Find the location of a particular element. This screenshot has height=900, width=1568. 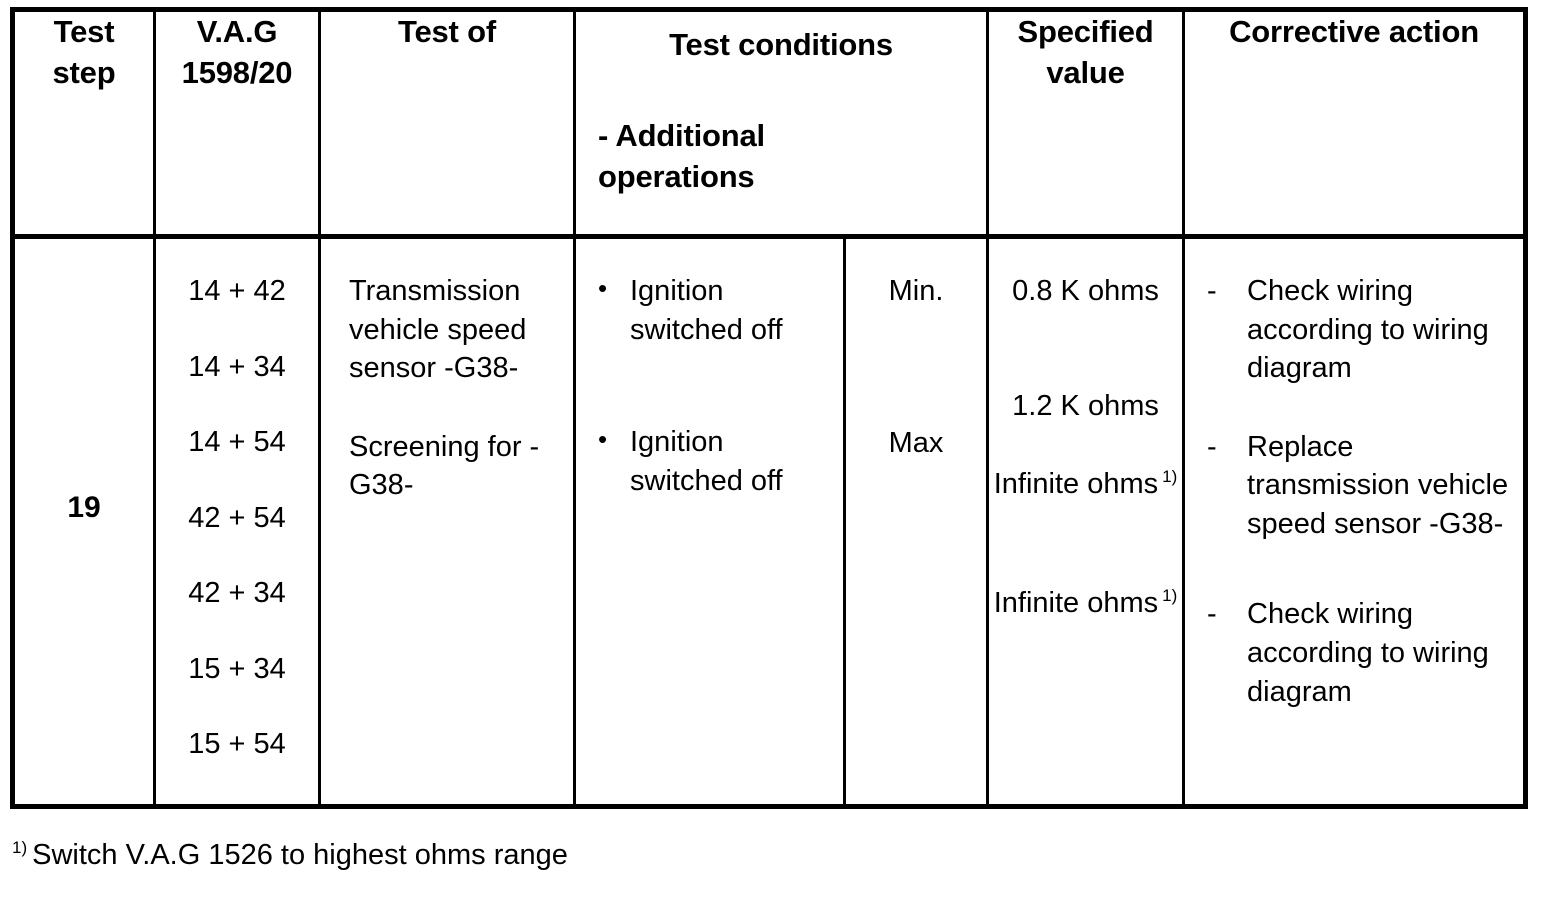

header-vag-line1: V.A.G is located at coordinates (237, 31).